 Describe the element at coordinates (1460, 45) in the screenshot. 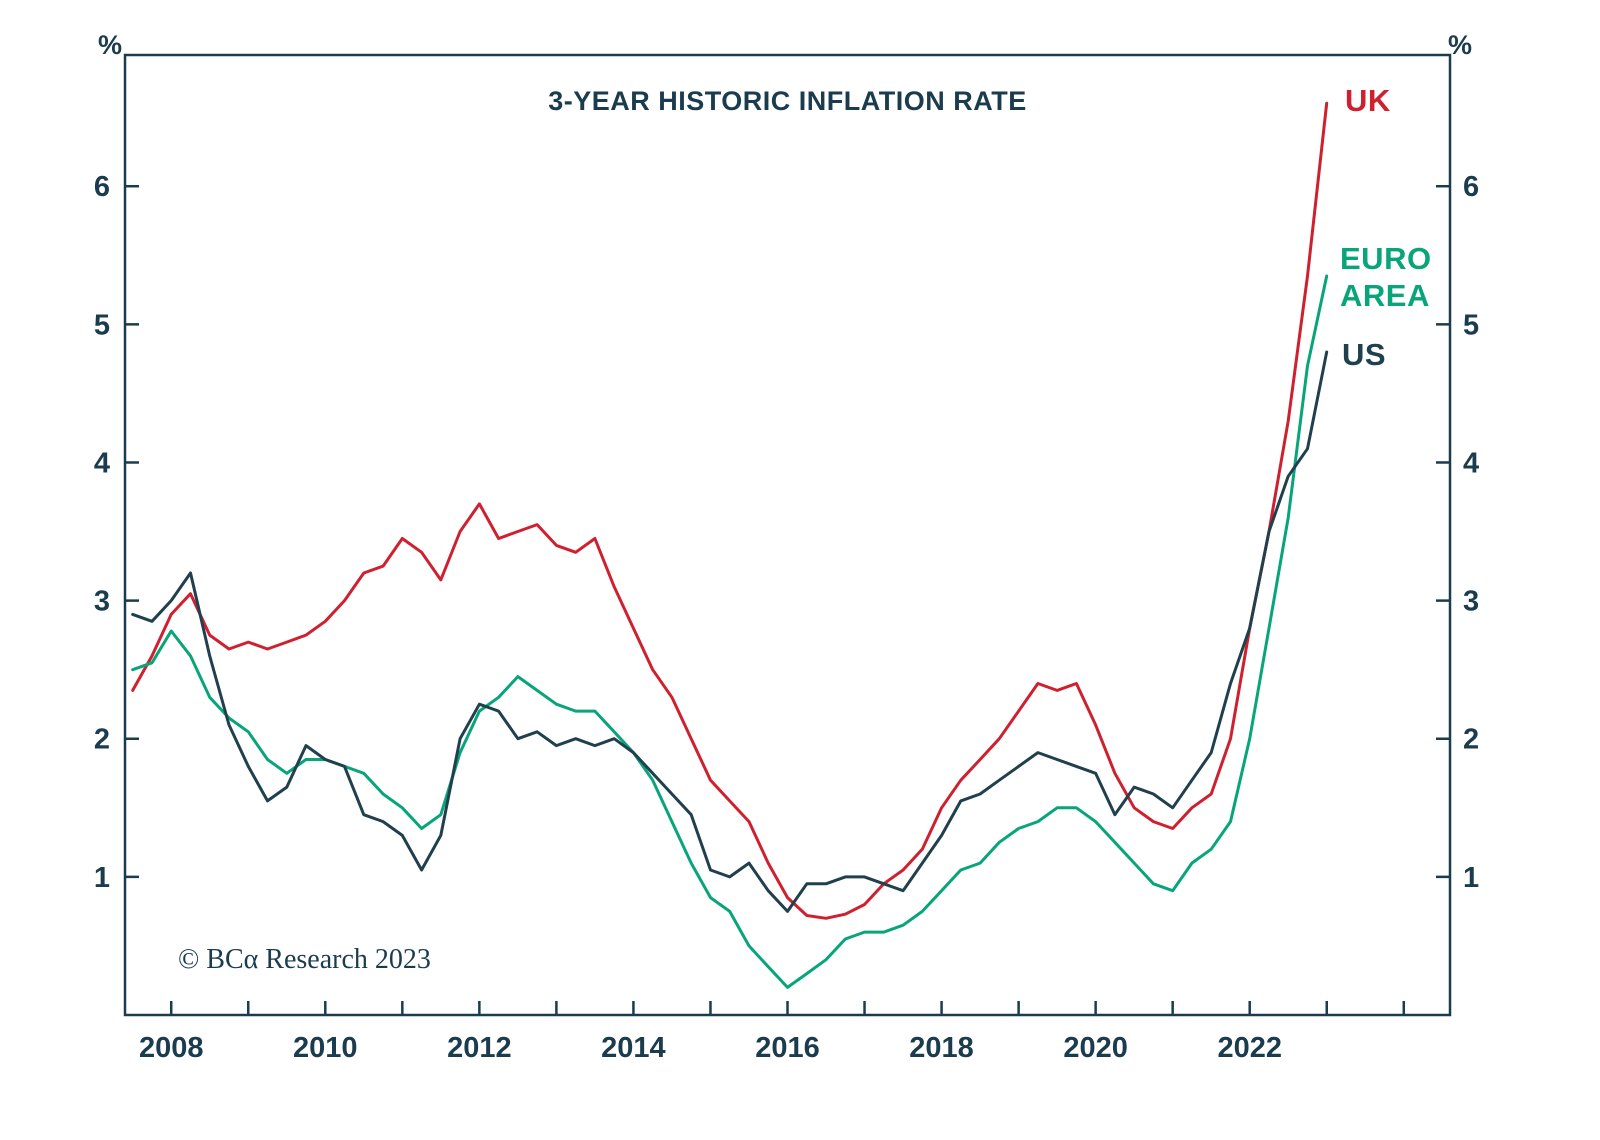

I see `y-axis-unit-right: %` at that location.